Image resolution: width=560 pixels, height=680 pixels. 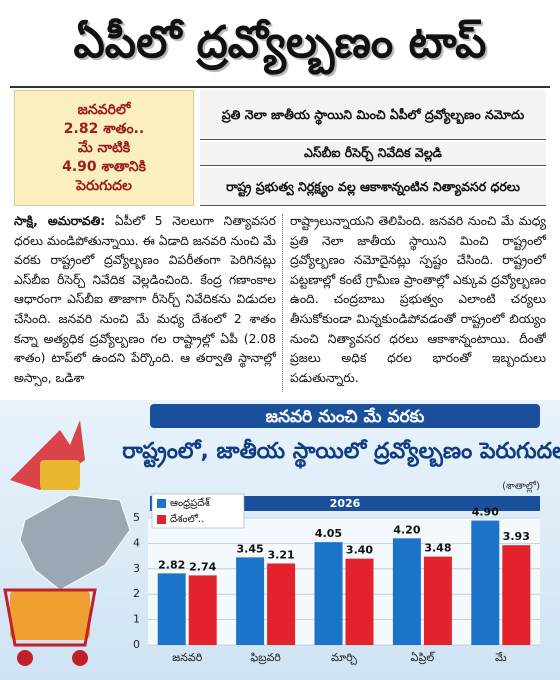 What do you see at coordinates (60, 475) in the screenshot?
I see `coins-icon` at bounding box center [60, 475].